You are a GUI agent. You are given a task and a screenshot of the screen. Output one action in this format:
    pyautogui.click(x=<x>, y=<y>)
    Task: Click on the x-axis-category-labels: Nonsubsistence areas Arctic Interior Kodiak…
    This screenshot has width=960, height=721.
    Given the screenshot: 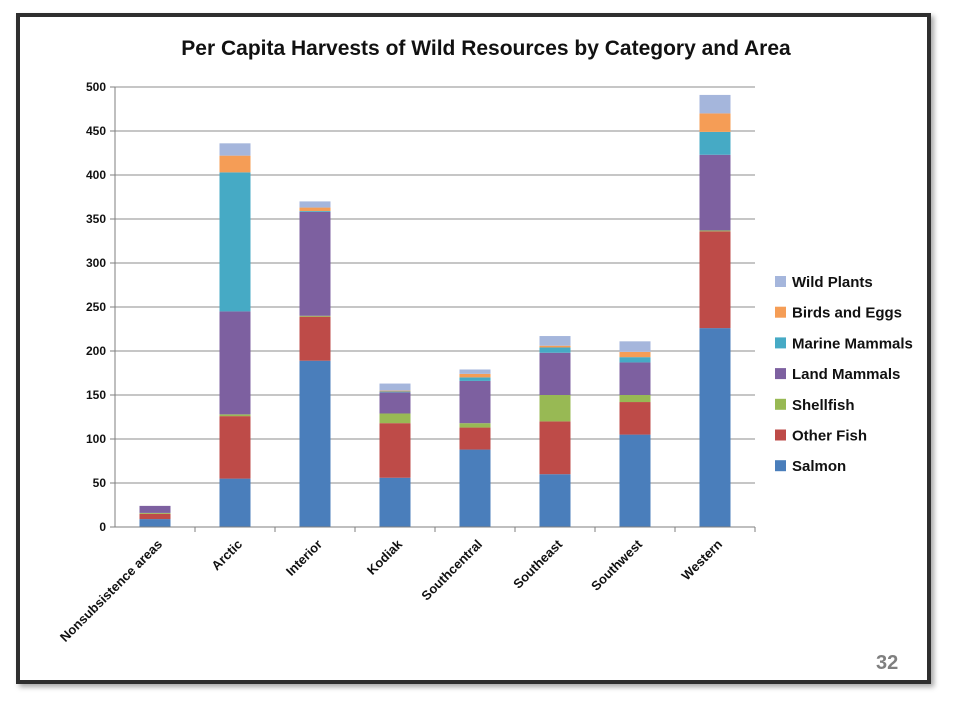 What is the action you would take?
    pyautogui.click(x=391, y=590)
    